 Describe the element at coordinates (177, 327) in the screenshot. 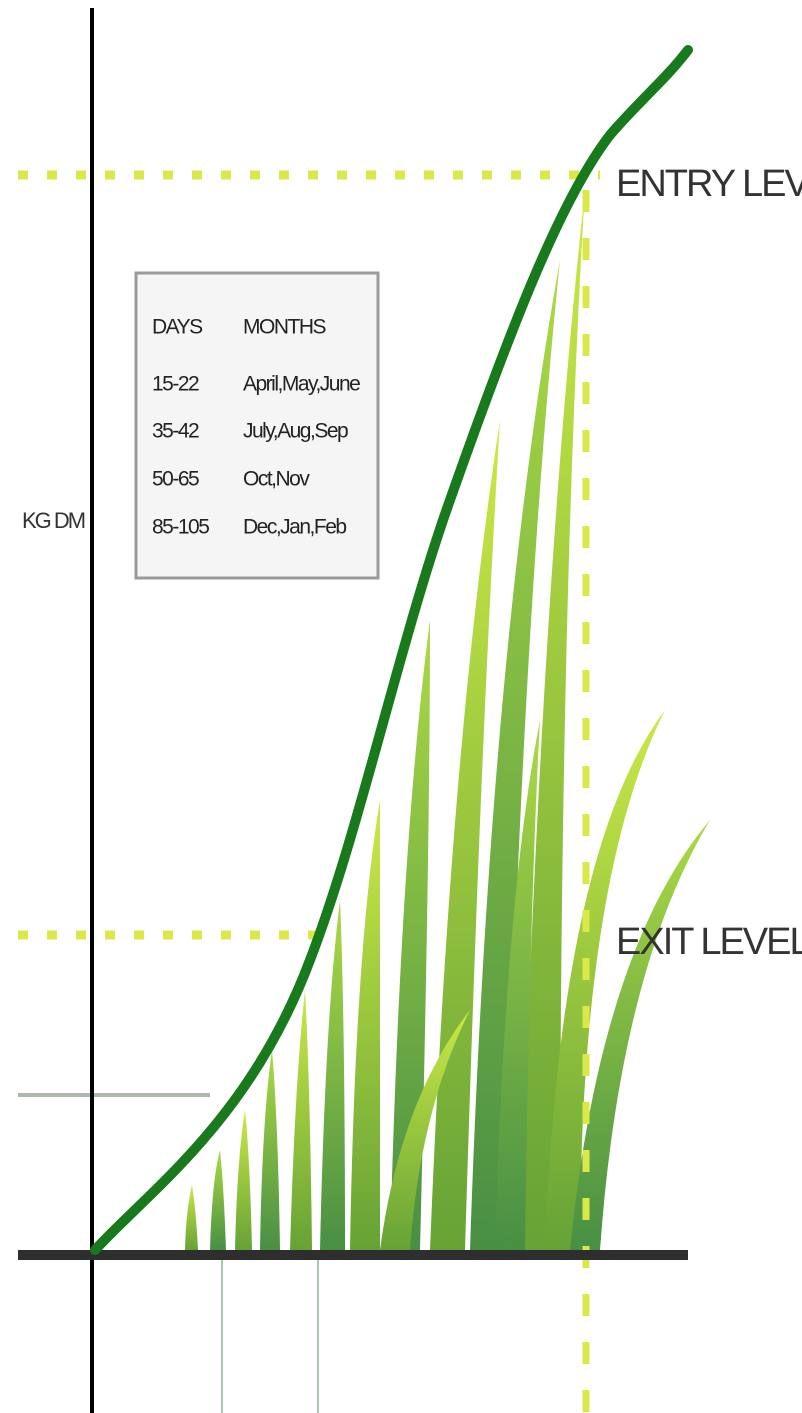

I see `table-header: DAYS` at that location.